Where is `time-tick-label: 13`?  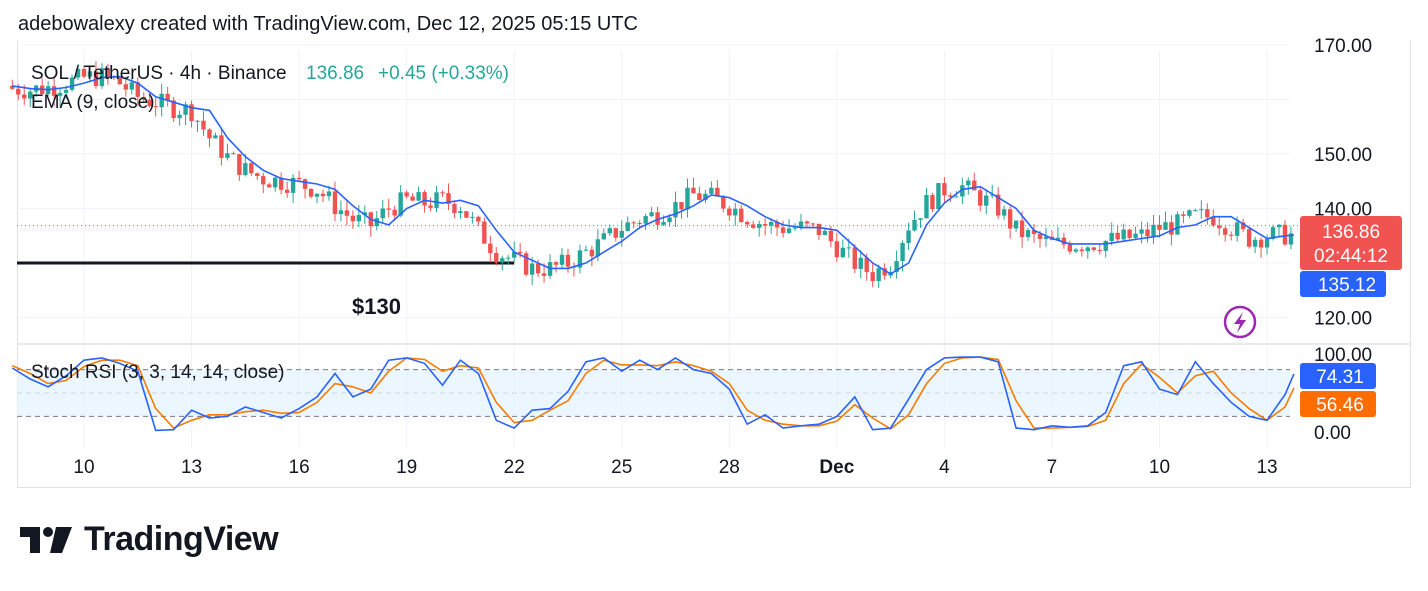 time-tick-label: 13 is located at coordinates (191, 467).